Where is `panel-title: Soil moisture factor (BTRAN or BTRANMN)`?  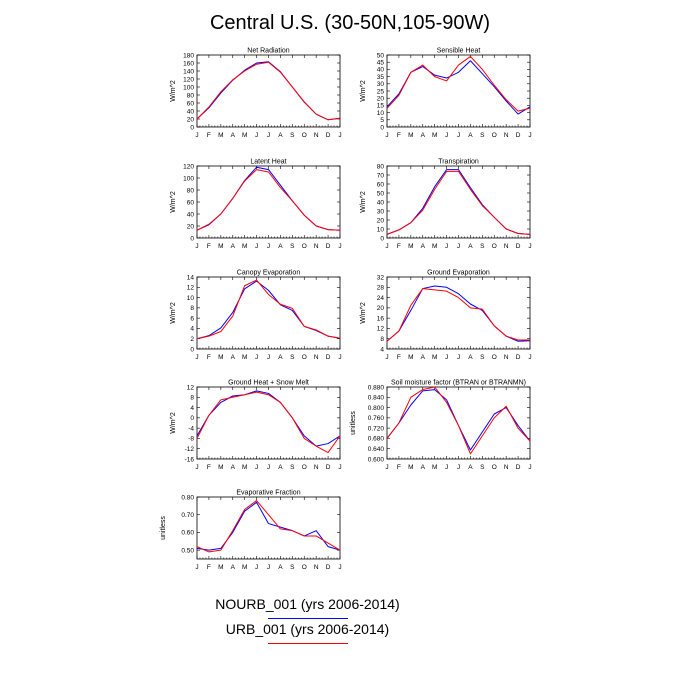 panel-title: Soil moisture factor (BTRAN or BTRANMN) is located at coordinates (458, 383).